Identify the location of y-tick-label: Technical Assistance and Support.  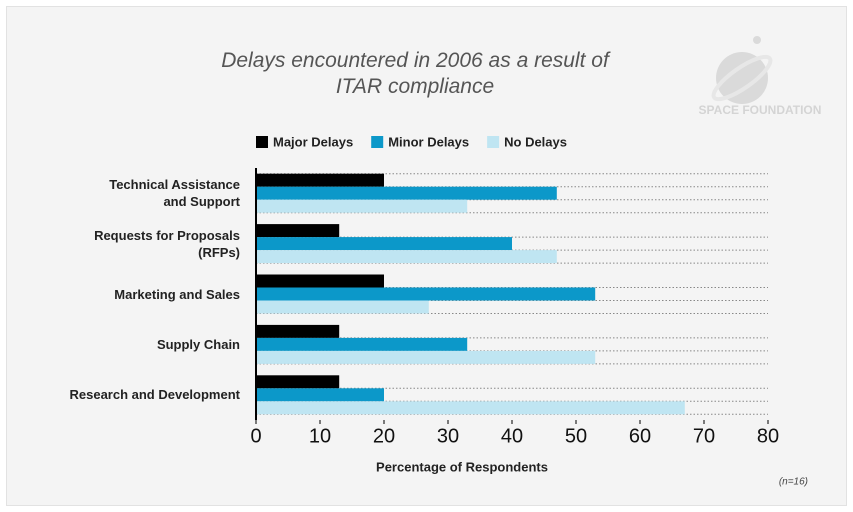
(174, 193).